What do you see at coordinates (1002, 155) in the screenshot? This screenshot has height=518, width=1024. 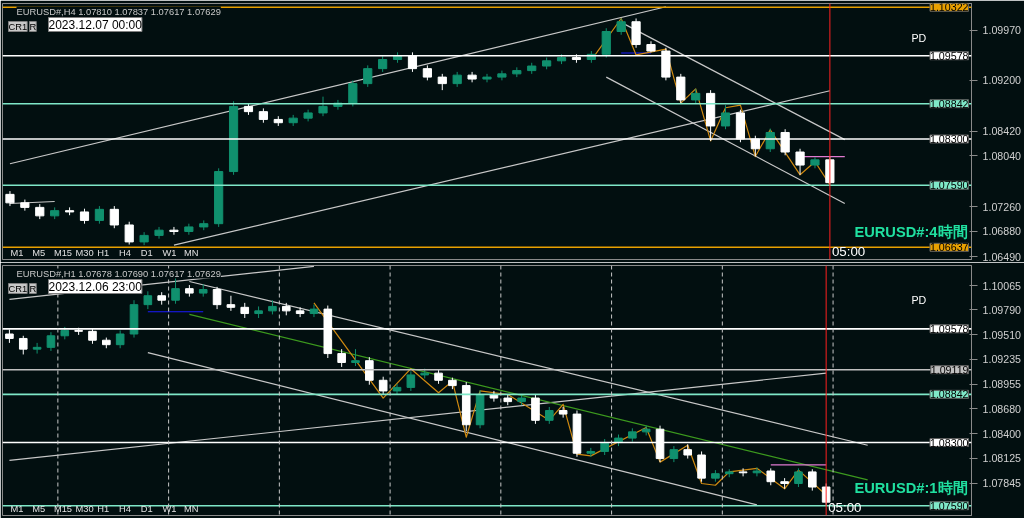 I see `y-tick-label: 1.08040` at bounding box center [1002, 155].